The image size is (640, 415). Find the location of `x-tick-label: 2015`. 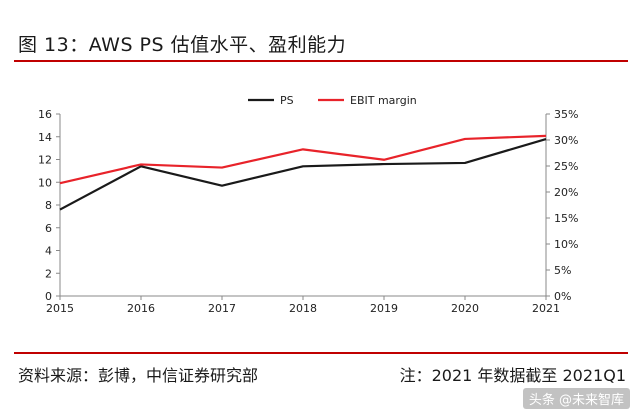

x-tick-label: 2015 is located at coordinates (60, 308).